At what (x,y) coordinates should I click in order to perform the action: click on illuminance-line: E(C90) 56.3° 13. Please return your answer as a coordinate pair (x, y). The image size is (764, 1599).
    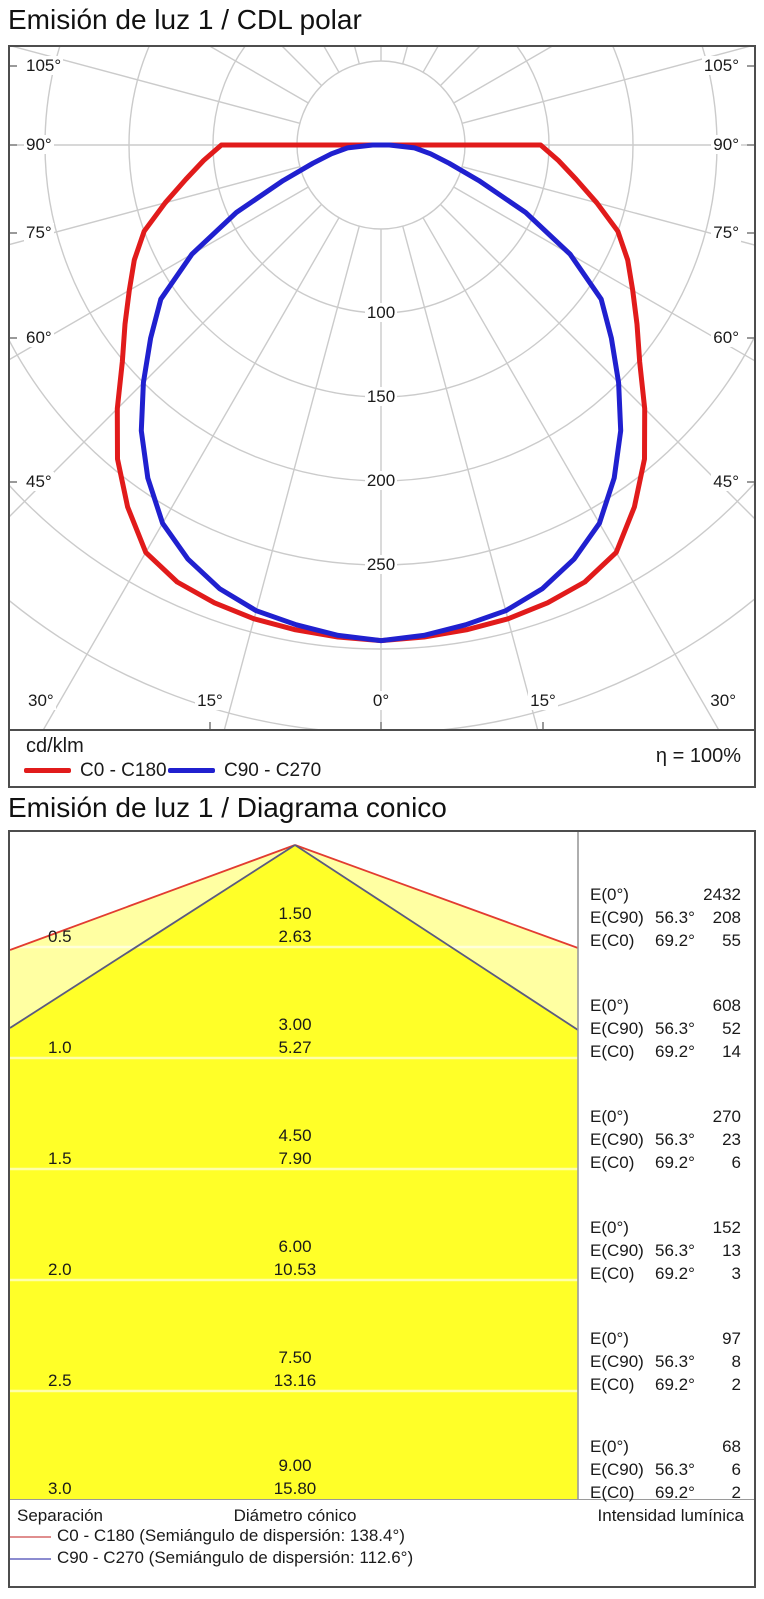
    Looking at the image, I should click on (665, 1251).